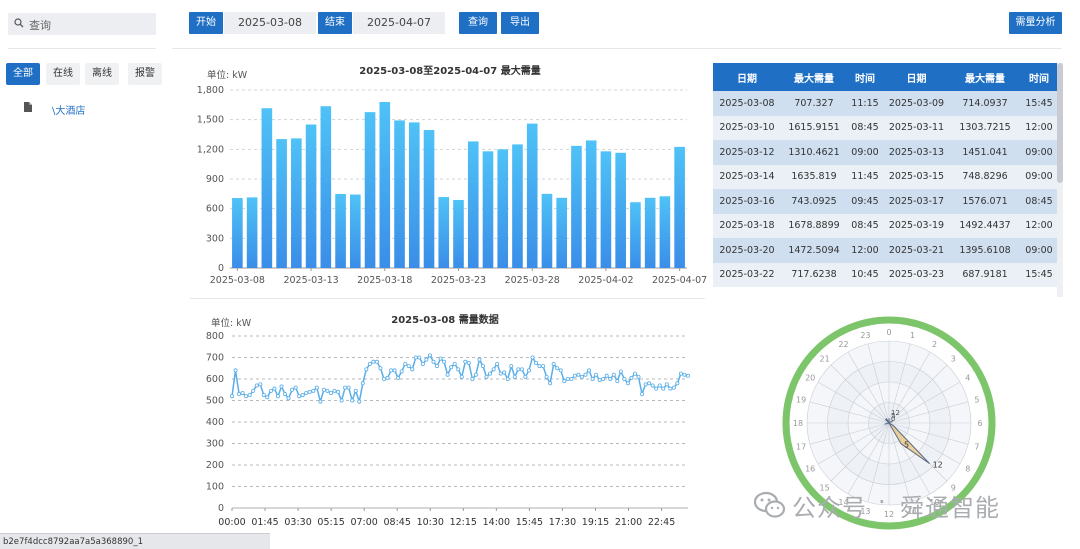  What do you see at coordinates (23, 74) in the screenshot?
I see `filter-tab-all: 全部` at bounding box center [23, 74].